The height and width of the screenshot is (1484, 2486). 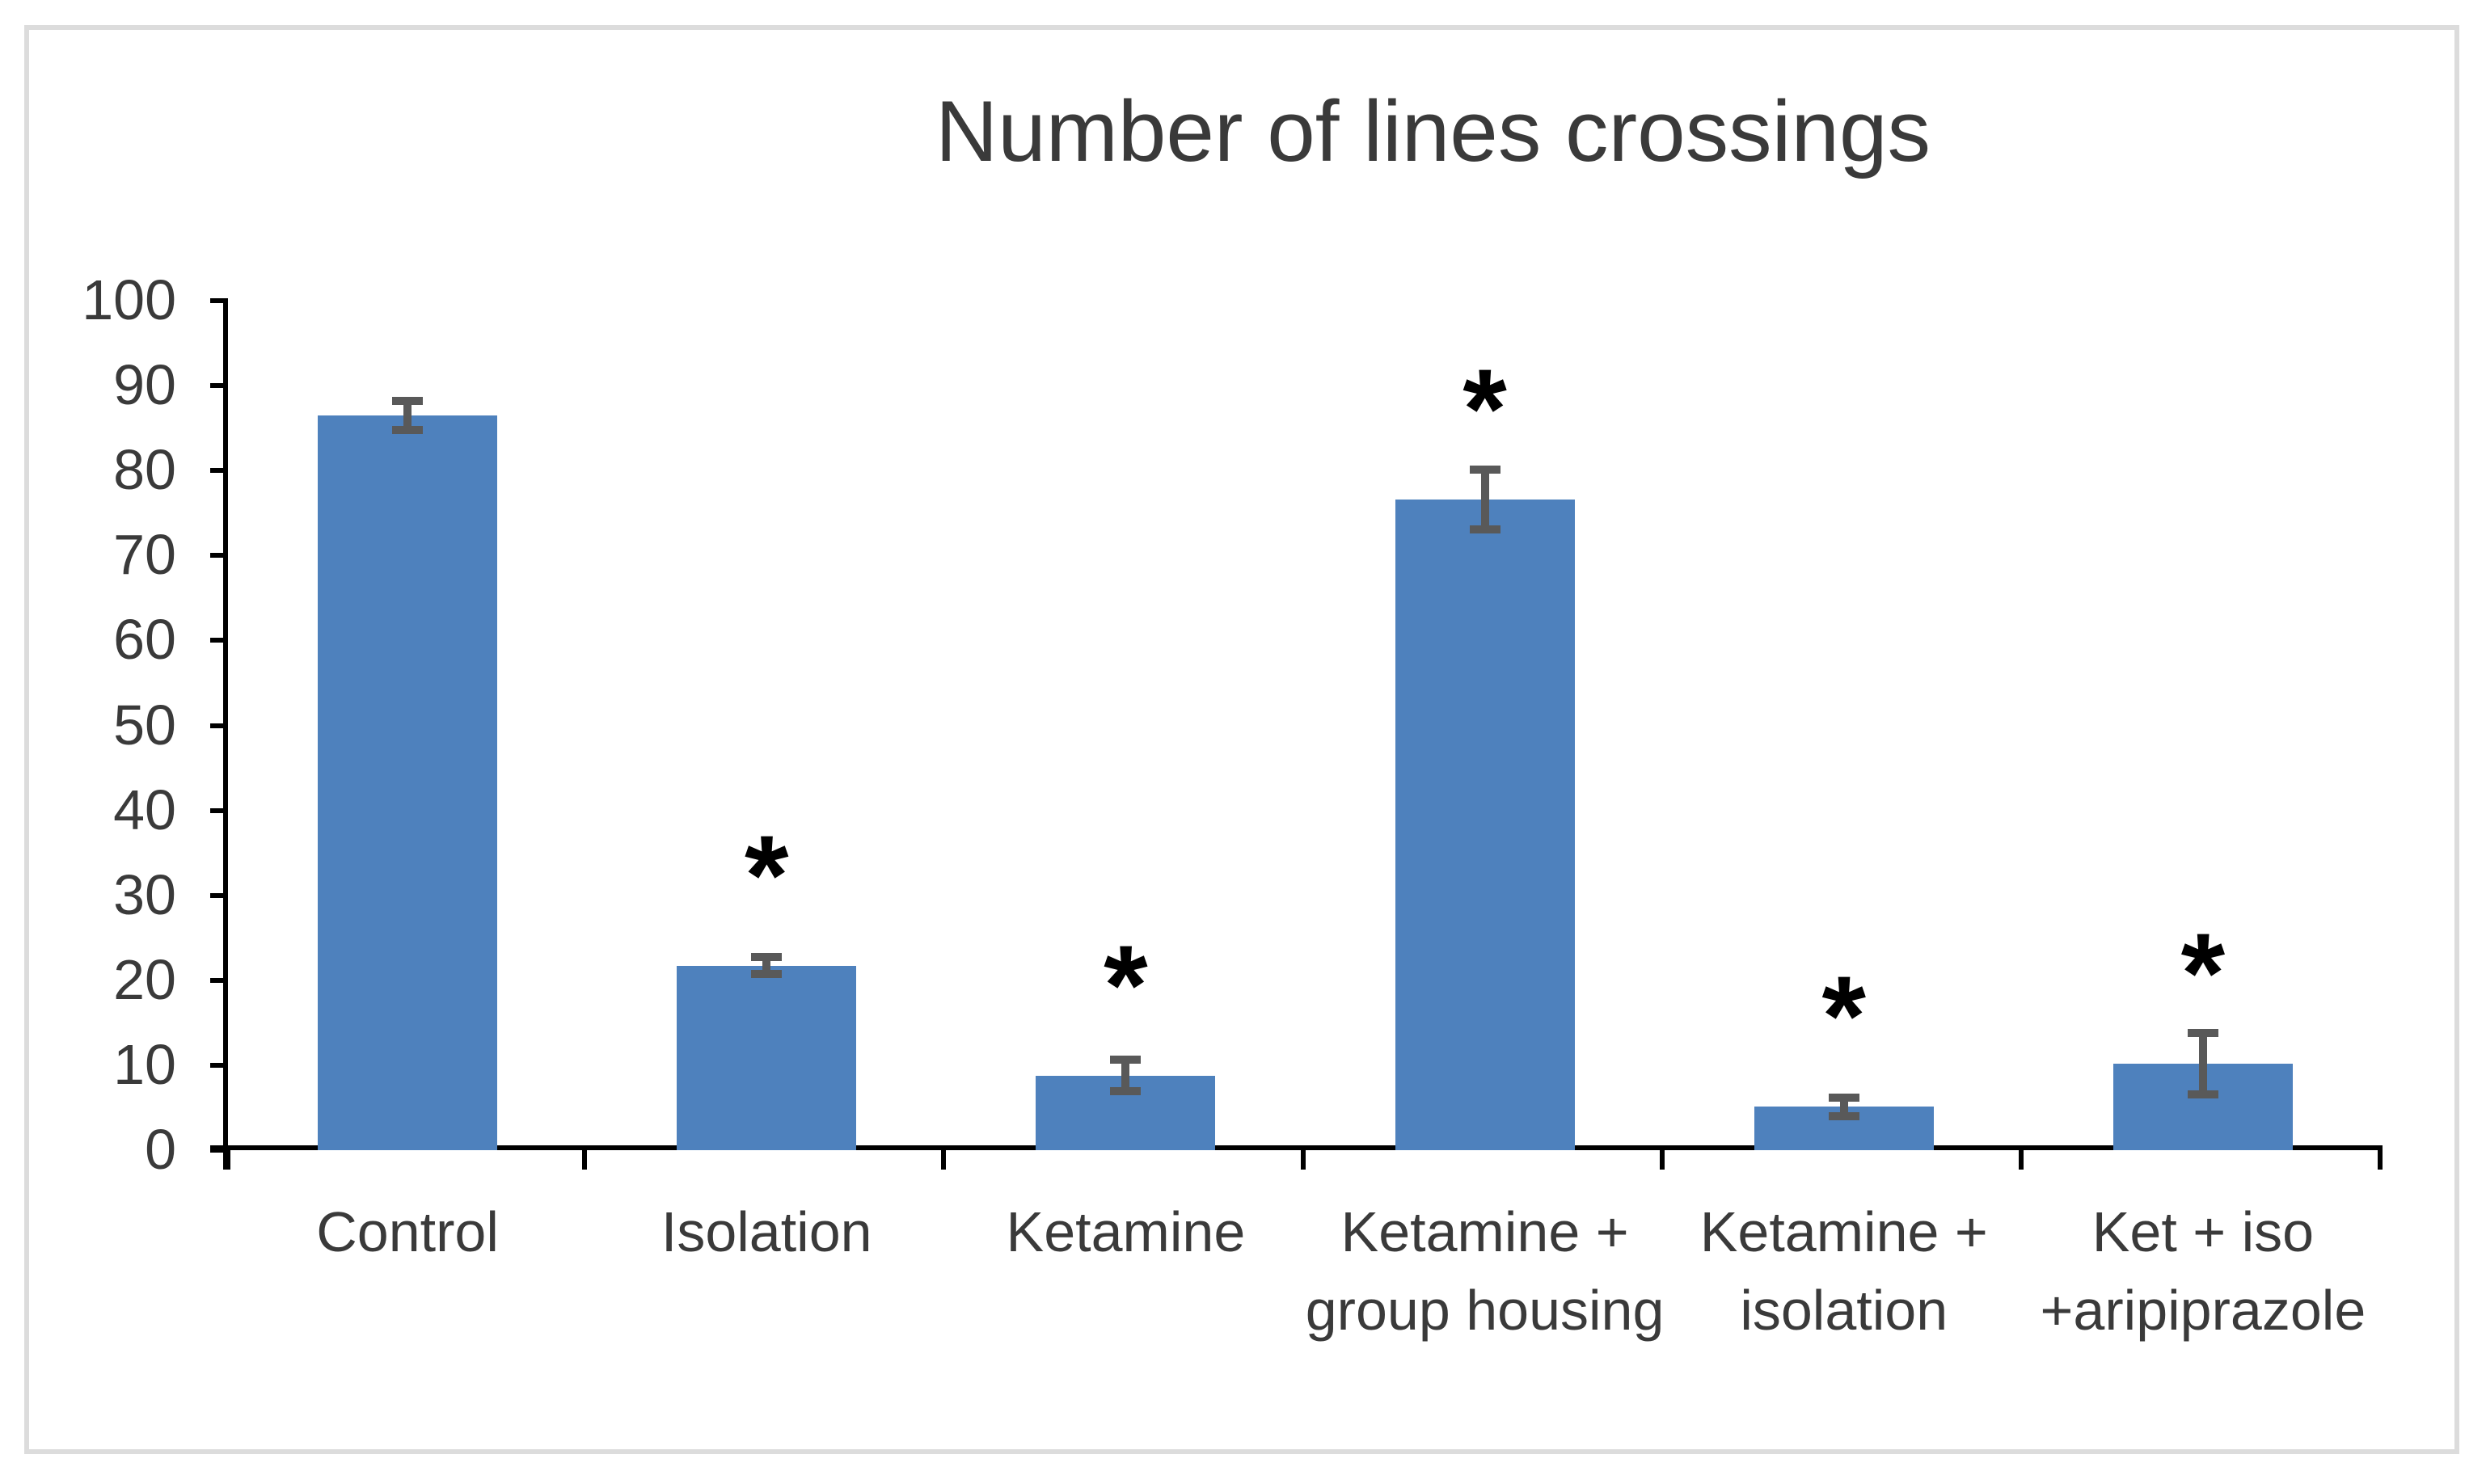 I want to click on category-label-ketamine: Ketamine, so click(x=1125, y=1232).